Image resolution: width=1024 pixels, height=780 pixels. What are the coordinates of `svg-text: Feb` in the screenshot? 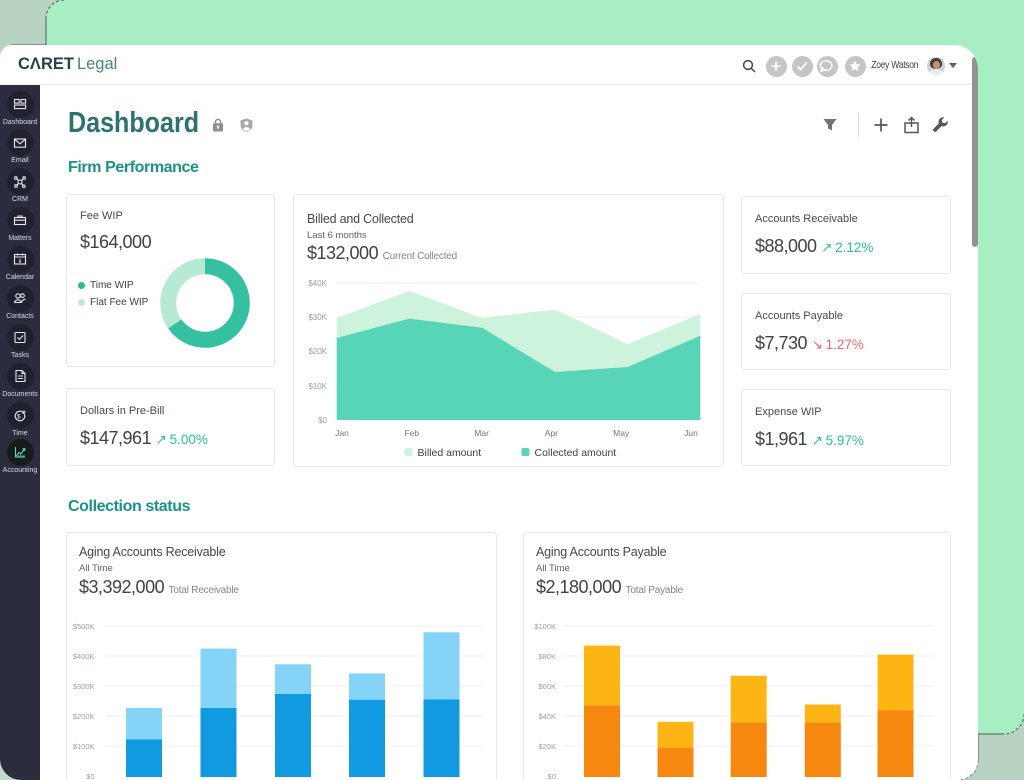 It's located at (411, 433).